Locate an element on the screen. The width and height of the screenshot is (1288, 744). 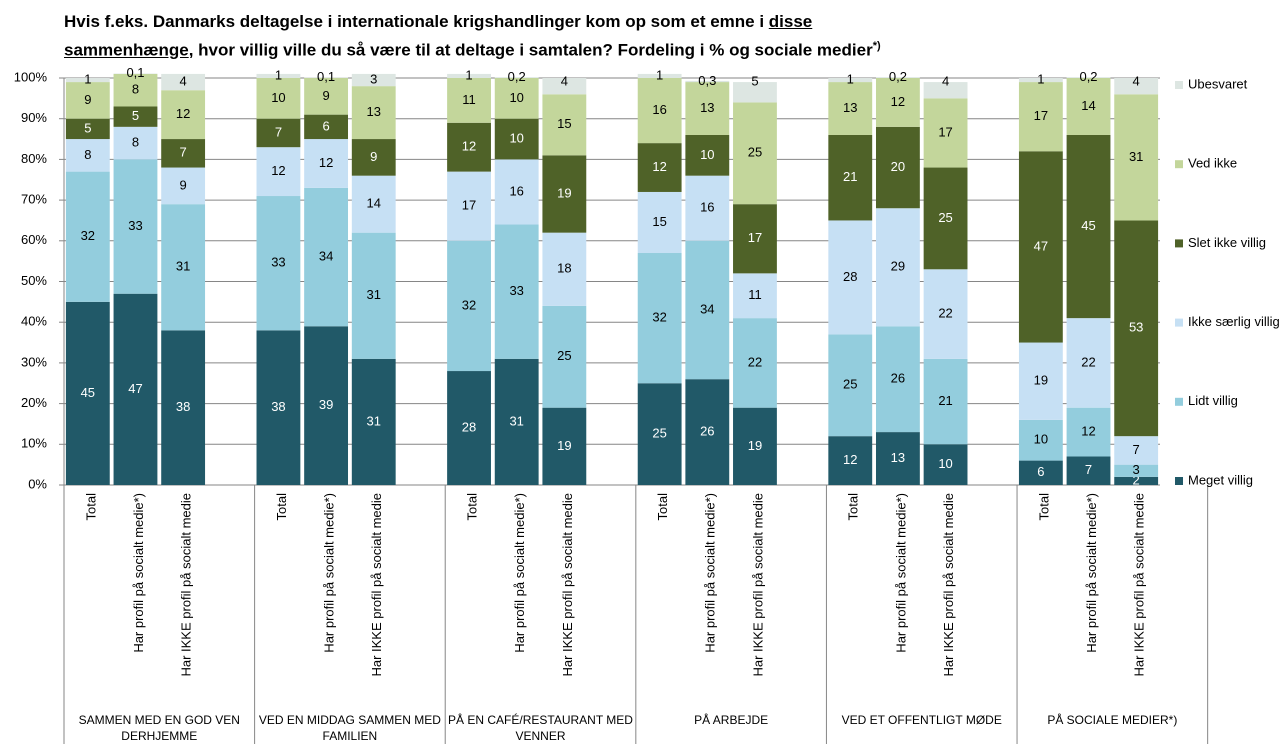
data-label: 28 is located at coordinates (469, 426).